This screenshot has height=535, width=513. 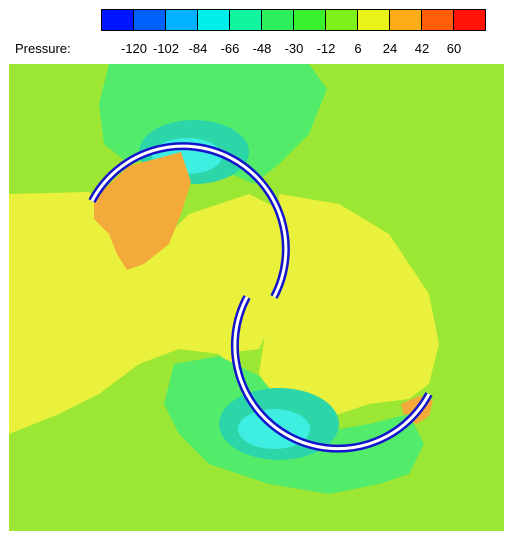 I want to click on lower-rotor-blade, so click(x=331, y=374).